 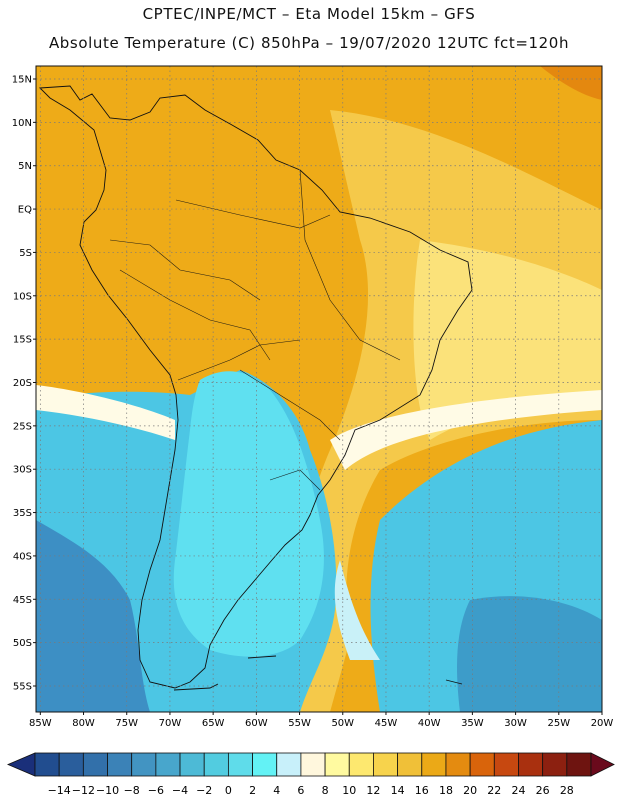 What do you see at coordinates (170, 723) in the screenshot?
I see `lon-label: 70W` at bounding box center [170, 723].